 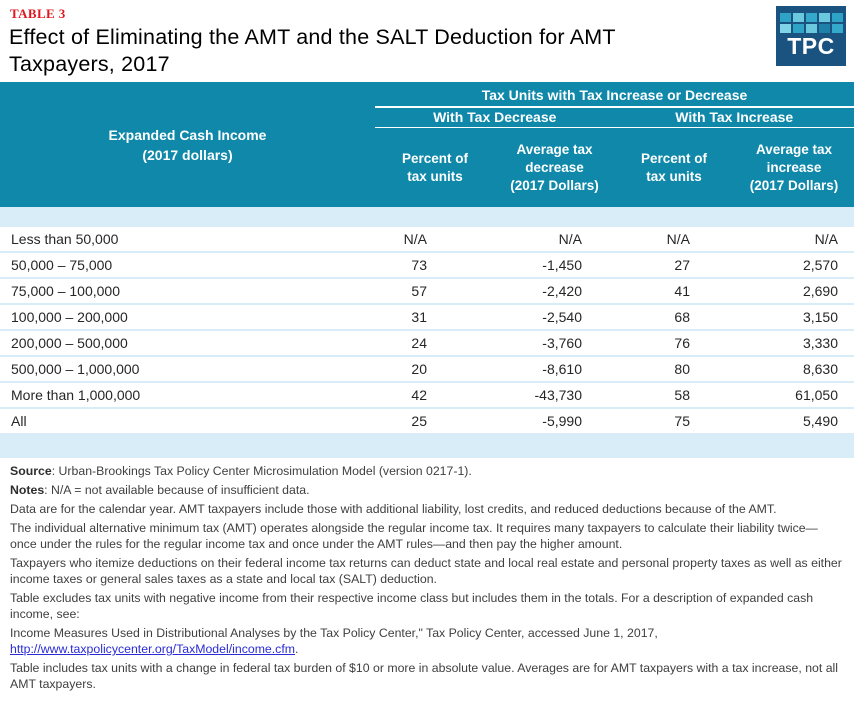 What do you see at coordinates (76, 395) in the screenshot?
I see `row-label: More than 1,000,000` at bounding box center [76, 395].